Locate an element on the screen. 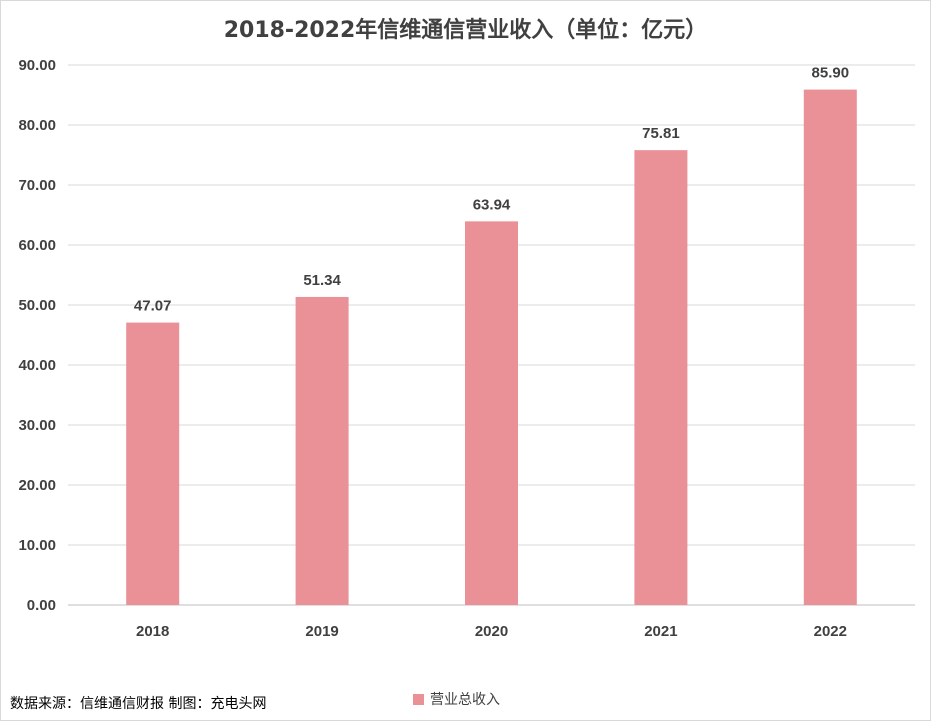 This screenshot has height=721, width=931. y-tick-label: 40.00 is located at coordinates (37, 365).